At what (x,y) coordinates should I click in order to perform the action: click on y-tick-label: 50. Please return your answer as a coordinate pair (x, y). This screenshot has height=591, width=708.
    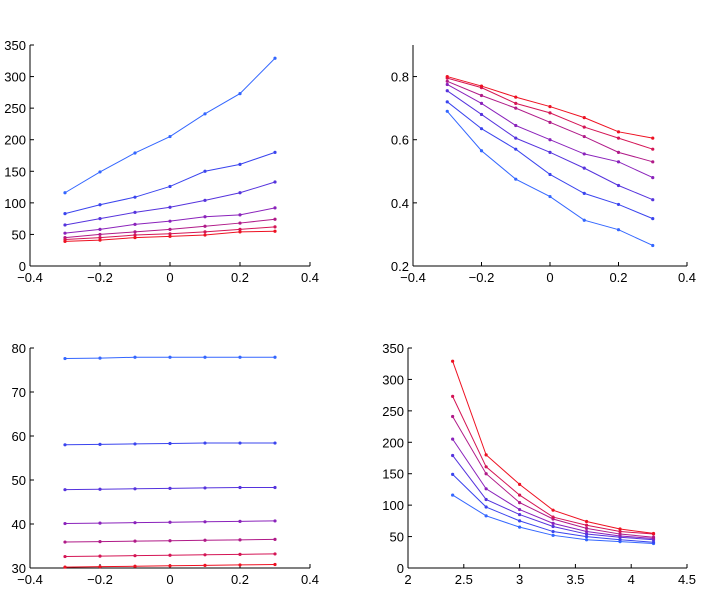
    Looking at the image, I should click on (19, 480).